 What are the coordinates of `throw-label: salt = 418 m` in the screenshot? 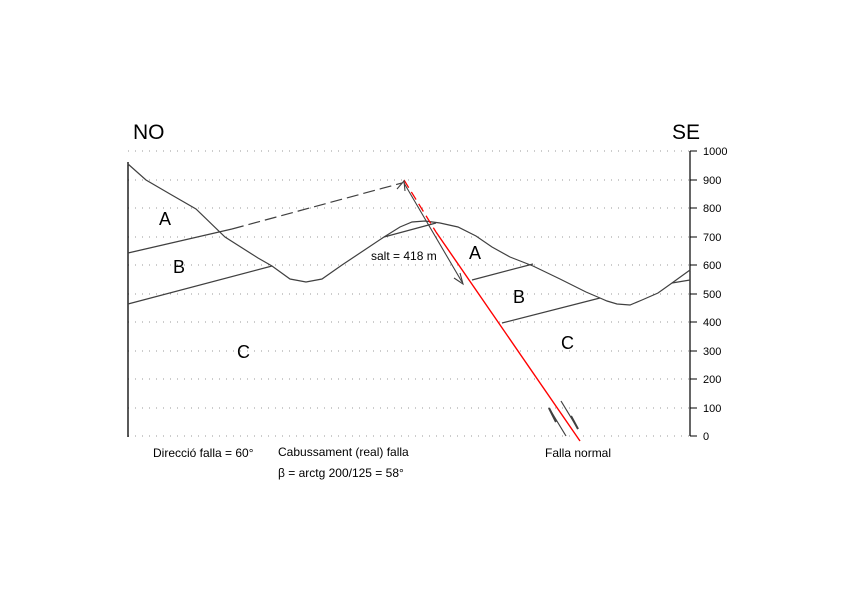 It's located at (404, 256).